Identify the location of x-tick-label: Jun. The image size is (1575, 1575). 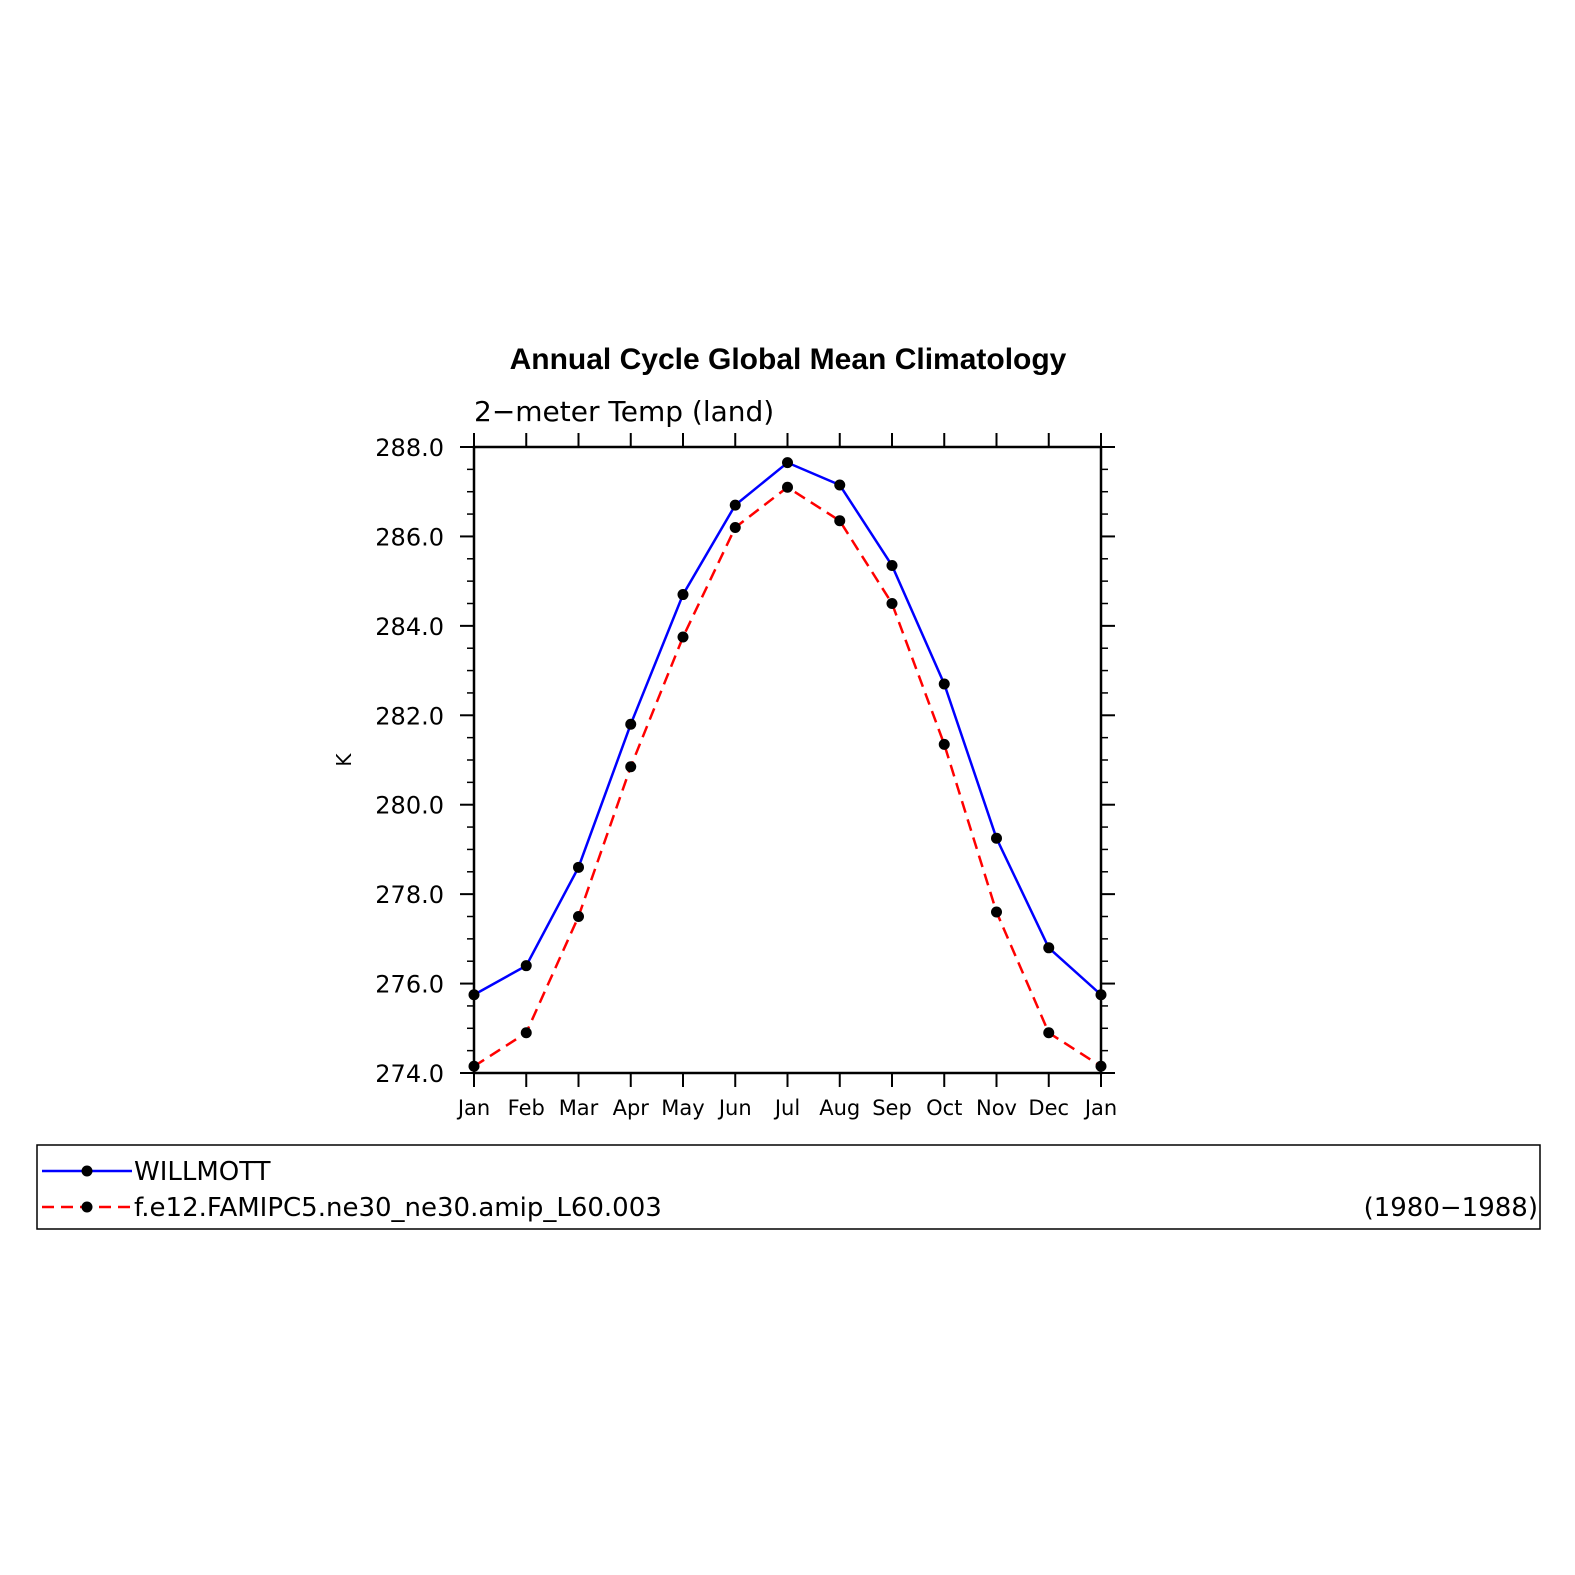
(734, 1108).